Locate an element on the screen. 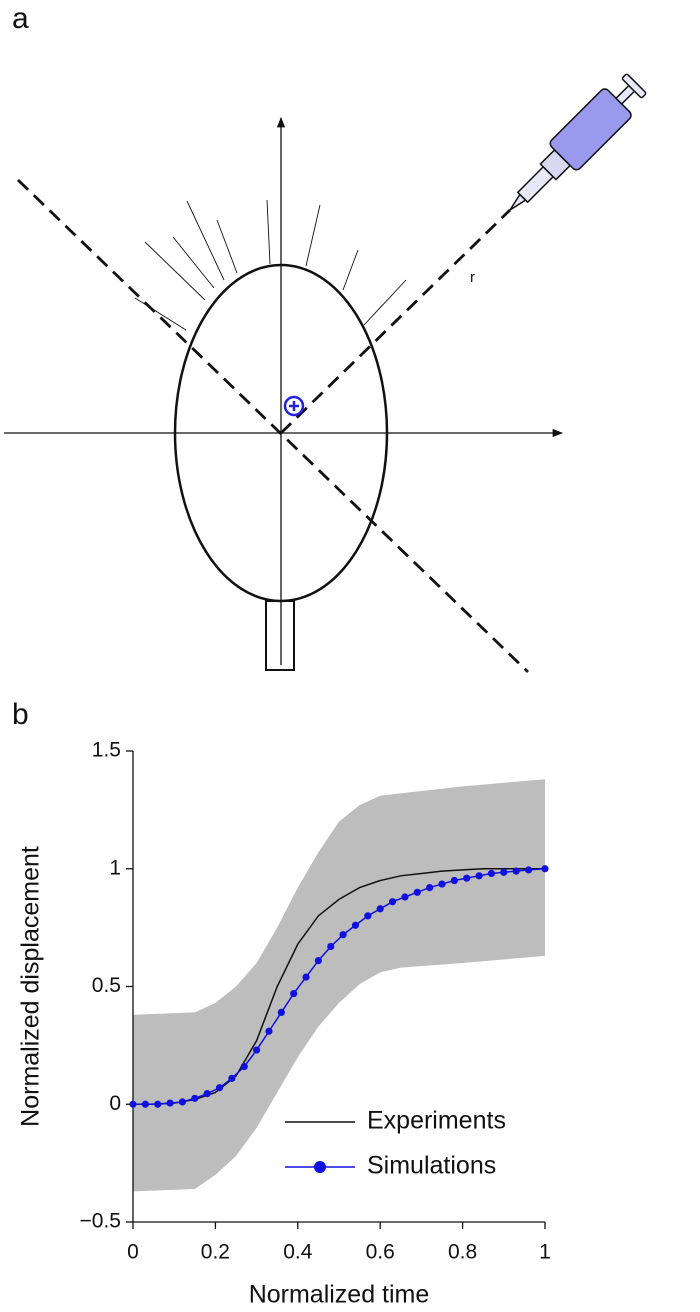  y-tick-label: 1 is located at coordinates (115, 867).